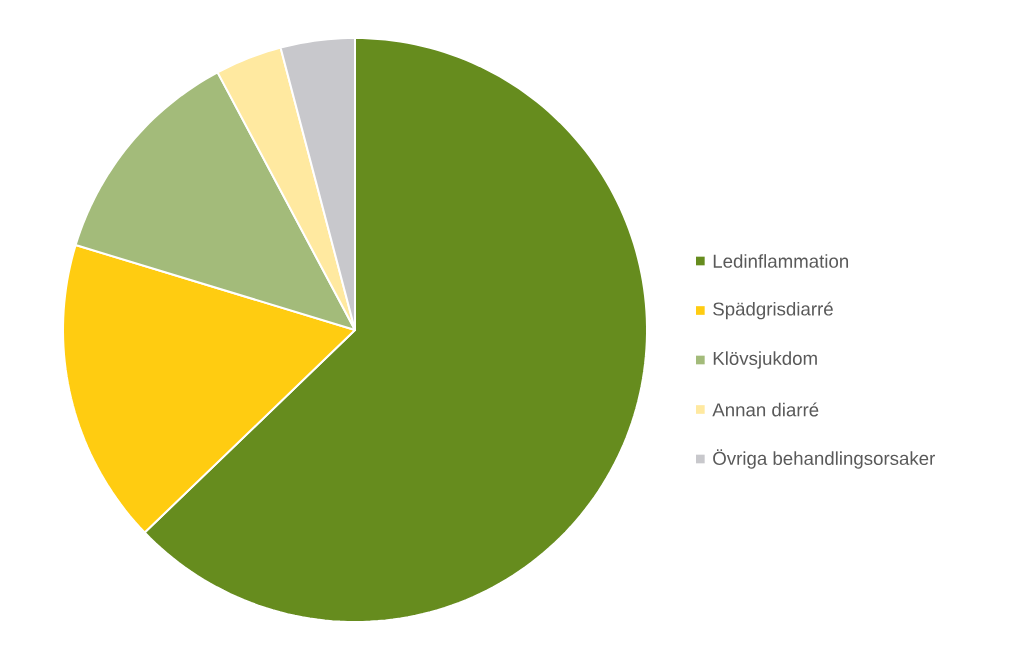 This screenshot has height=651, width=1013. Describe the element at coordinates (765, 409) in the screenshot. I see `legend-label: Annan diarré` at that location.